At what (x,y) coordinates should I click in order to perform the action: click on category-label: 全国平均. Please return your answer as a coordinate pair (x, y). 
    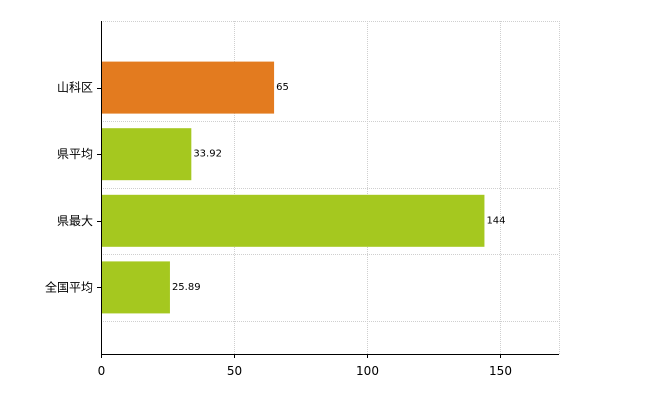
    Looking at the image, I should click on (69, 286).